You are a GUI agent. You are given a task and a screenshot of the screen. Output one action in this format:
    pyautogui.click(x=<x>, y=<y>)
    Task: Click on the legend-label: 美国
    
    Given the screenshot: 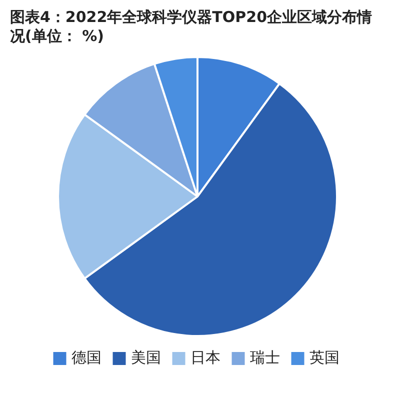 What is the action you would take?
    pyautogui.click(x=145, y=357)
    